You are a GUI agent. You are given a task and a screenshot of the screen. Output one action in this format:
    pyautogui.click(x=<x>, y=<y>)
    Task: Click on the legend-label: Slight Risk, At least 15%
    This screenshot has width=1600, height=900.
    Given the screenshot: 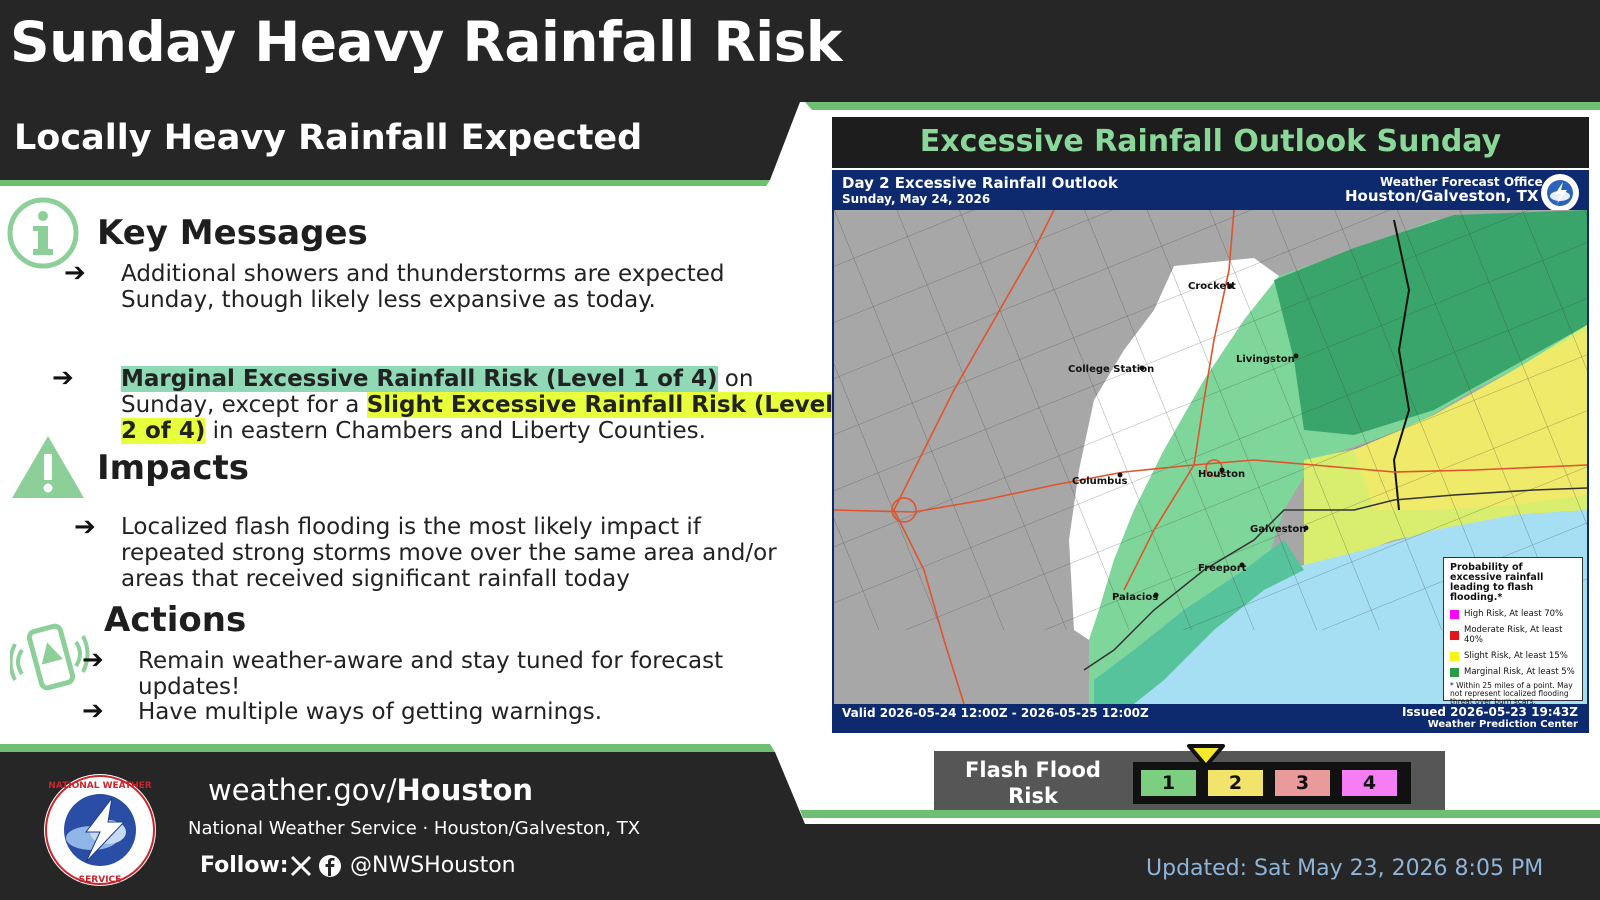 What is the action you would take?
    pyautogui.click(x=1516, y=656)
    